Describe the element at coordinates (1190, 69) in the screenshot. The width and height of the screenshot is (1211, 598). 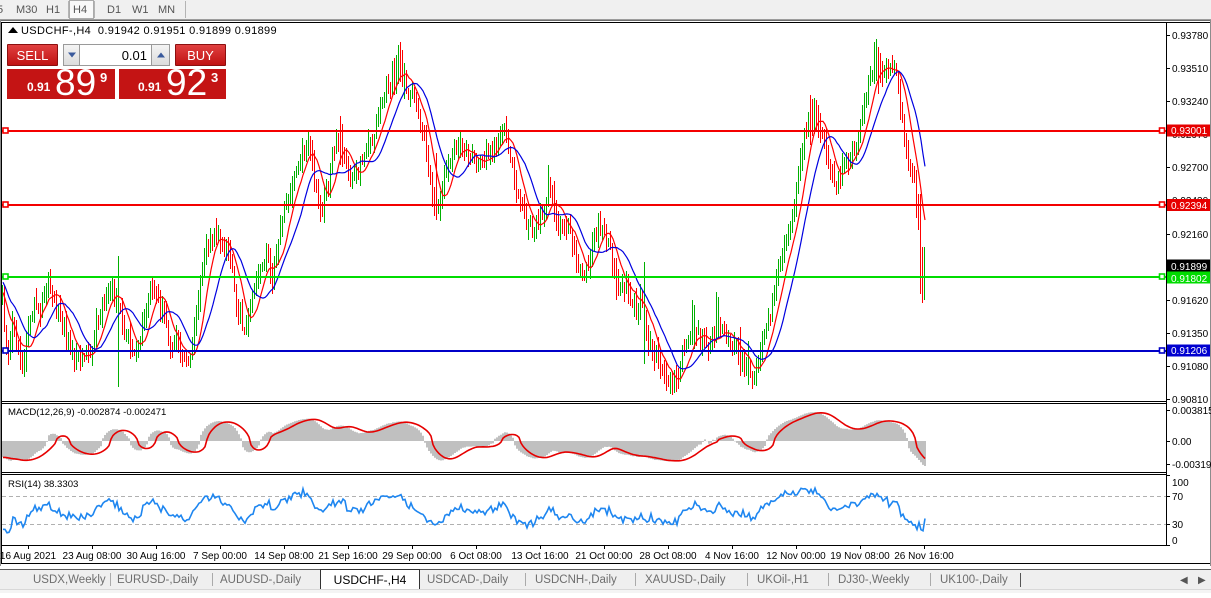
I see `svg-text: 0.93510` at that location.